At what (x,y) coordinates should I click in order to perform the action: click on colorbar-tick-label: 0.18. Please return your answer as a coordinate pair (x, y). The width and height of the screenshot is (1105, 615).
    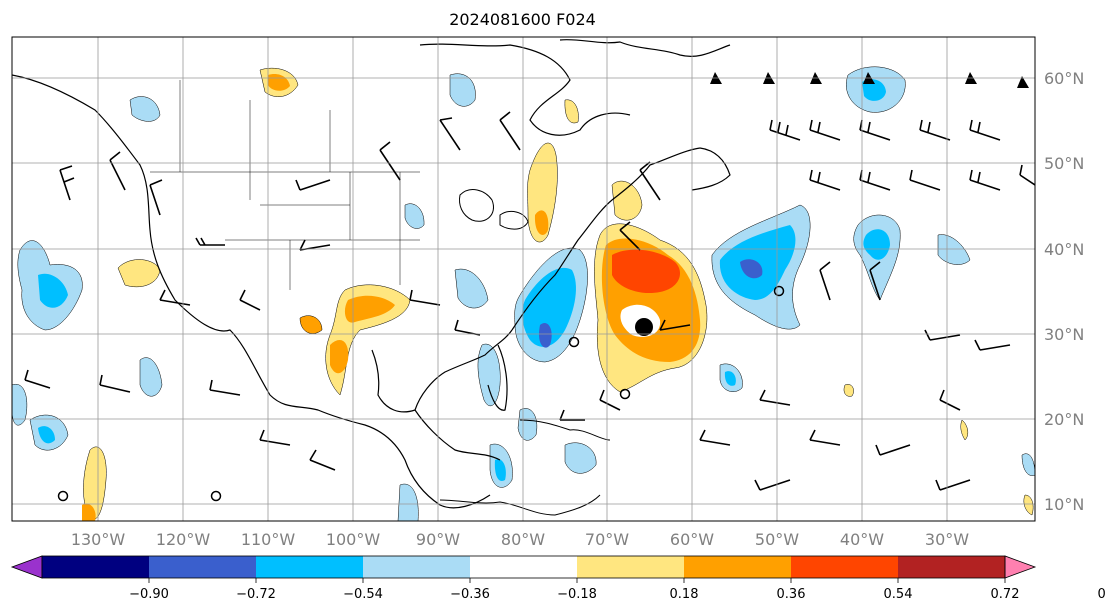
    Looking at the image, I should click on (684, 594).